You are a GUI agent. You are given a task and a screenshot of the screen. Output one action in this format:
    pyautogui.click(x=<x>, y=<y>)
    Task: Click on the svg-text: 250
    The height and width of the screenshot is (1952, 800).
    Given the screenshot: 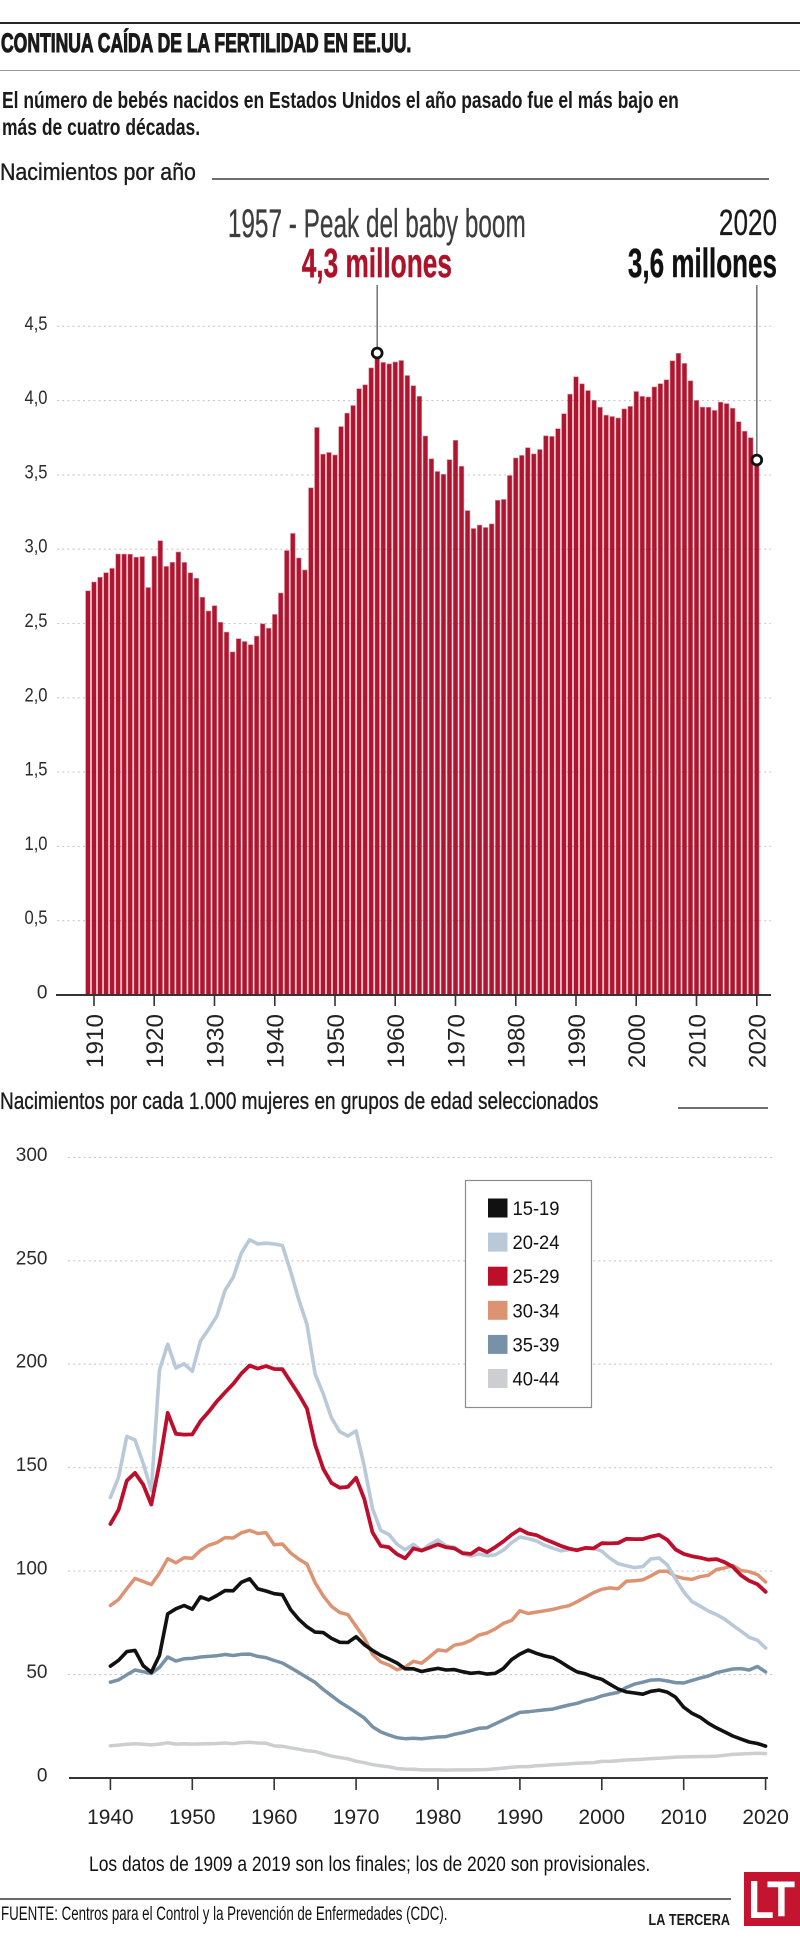 What is the action you would take?
    pyautogui.click(x=32, y=1258)
    